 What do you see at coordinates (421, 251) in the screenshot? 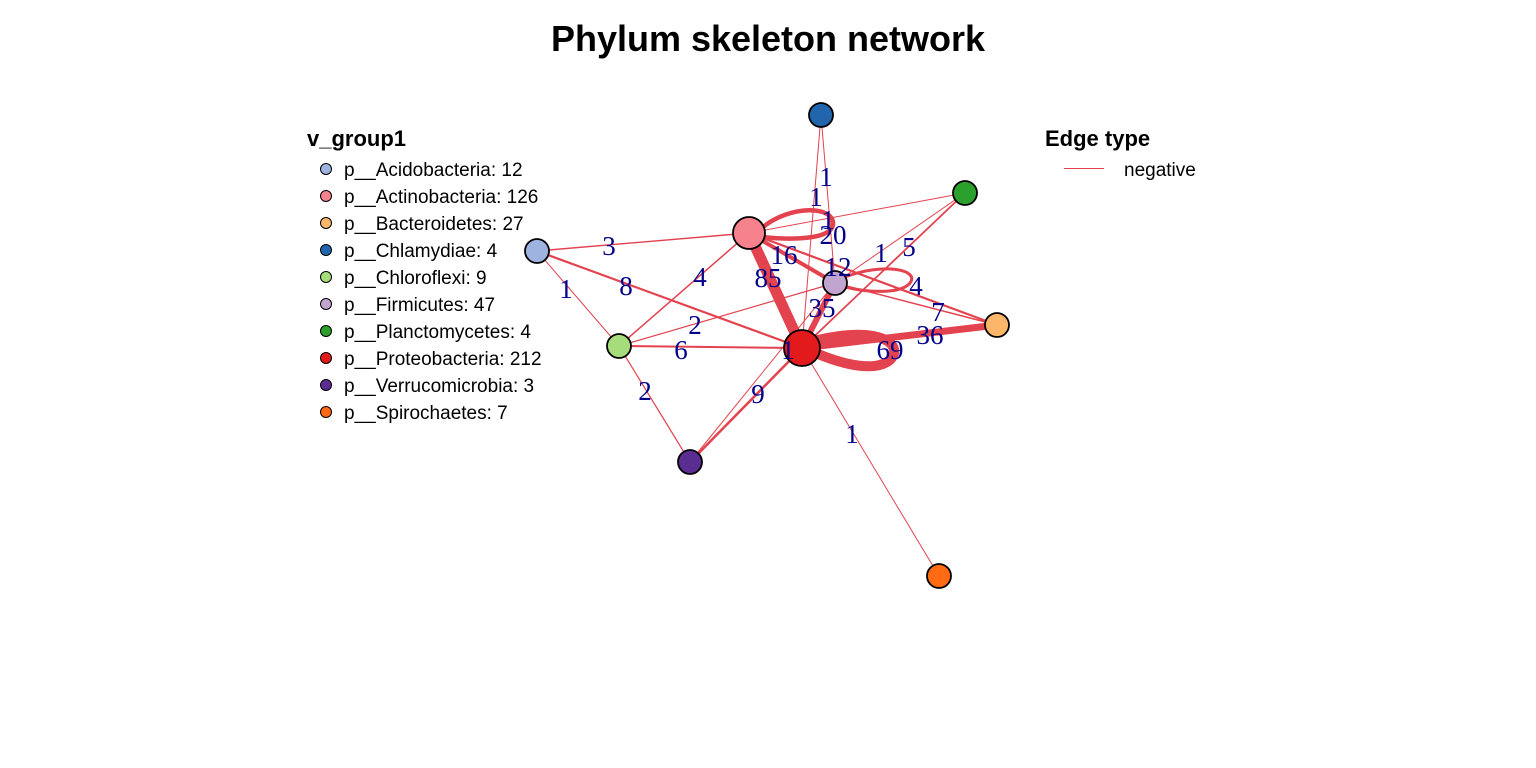
I see `legend-label: p__Chlamydiae: 4` at bounding box center [421, 251].